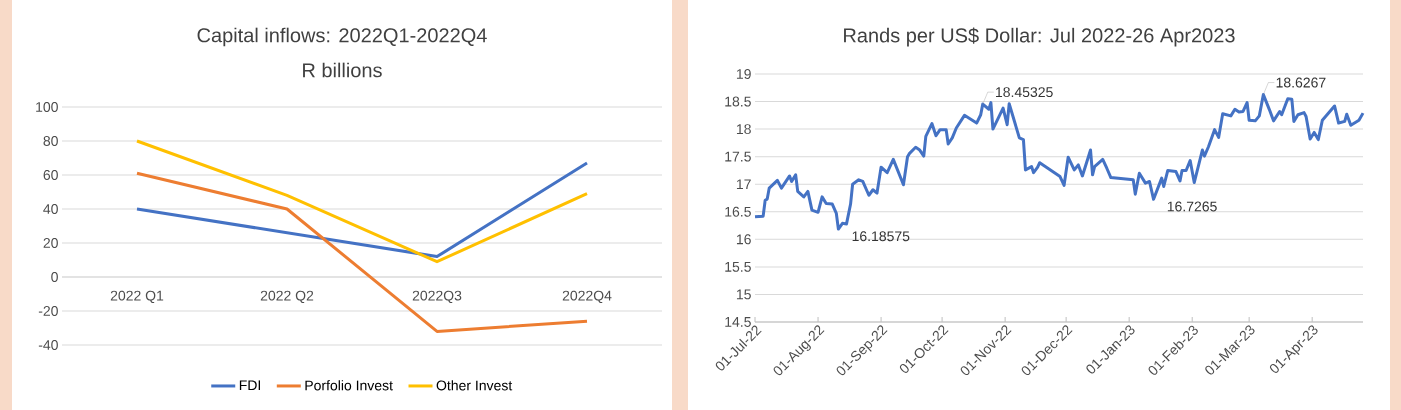  I want to click on y-tick-label: 15.5, so click(738, 267).